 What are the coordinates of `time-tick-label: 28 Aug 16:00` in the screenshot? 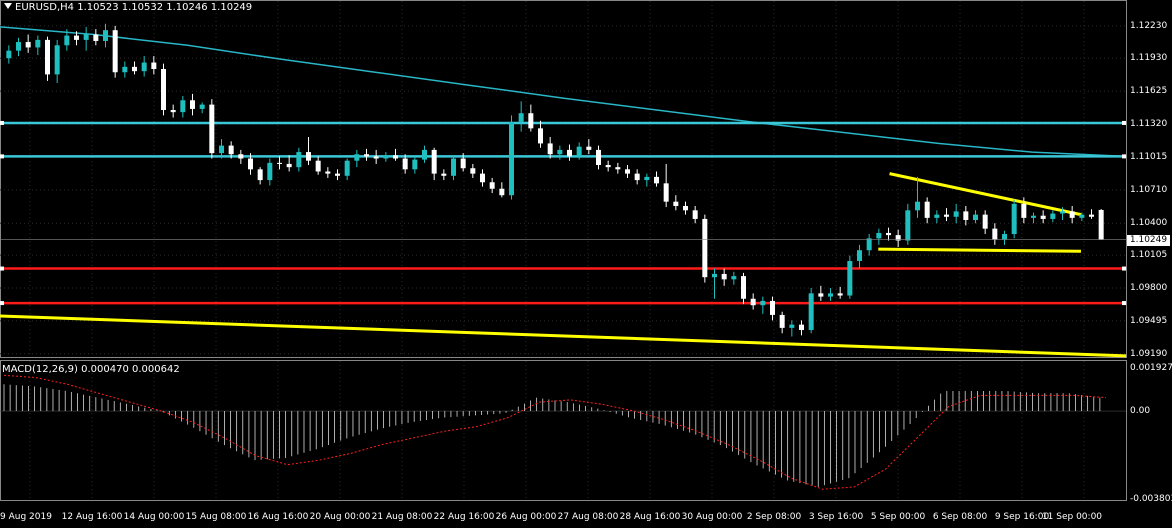 It's located at (650, 517).